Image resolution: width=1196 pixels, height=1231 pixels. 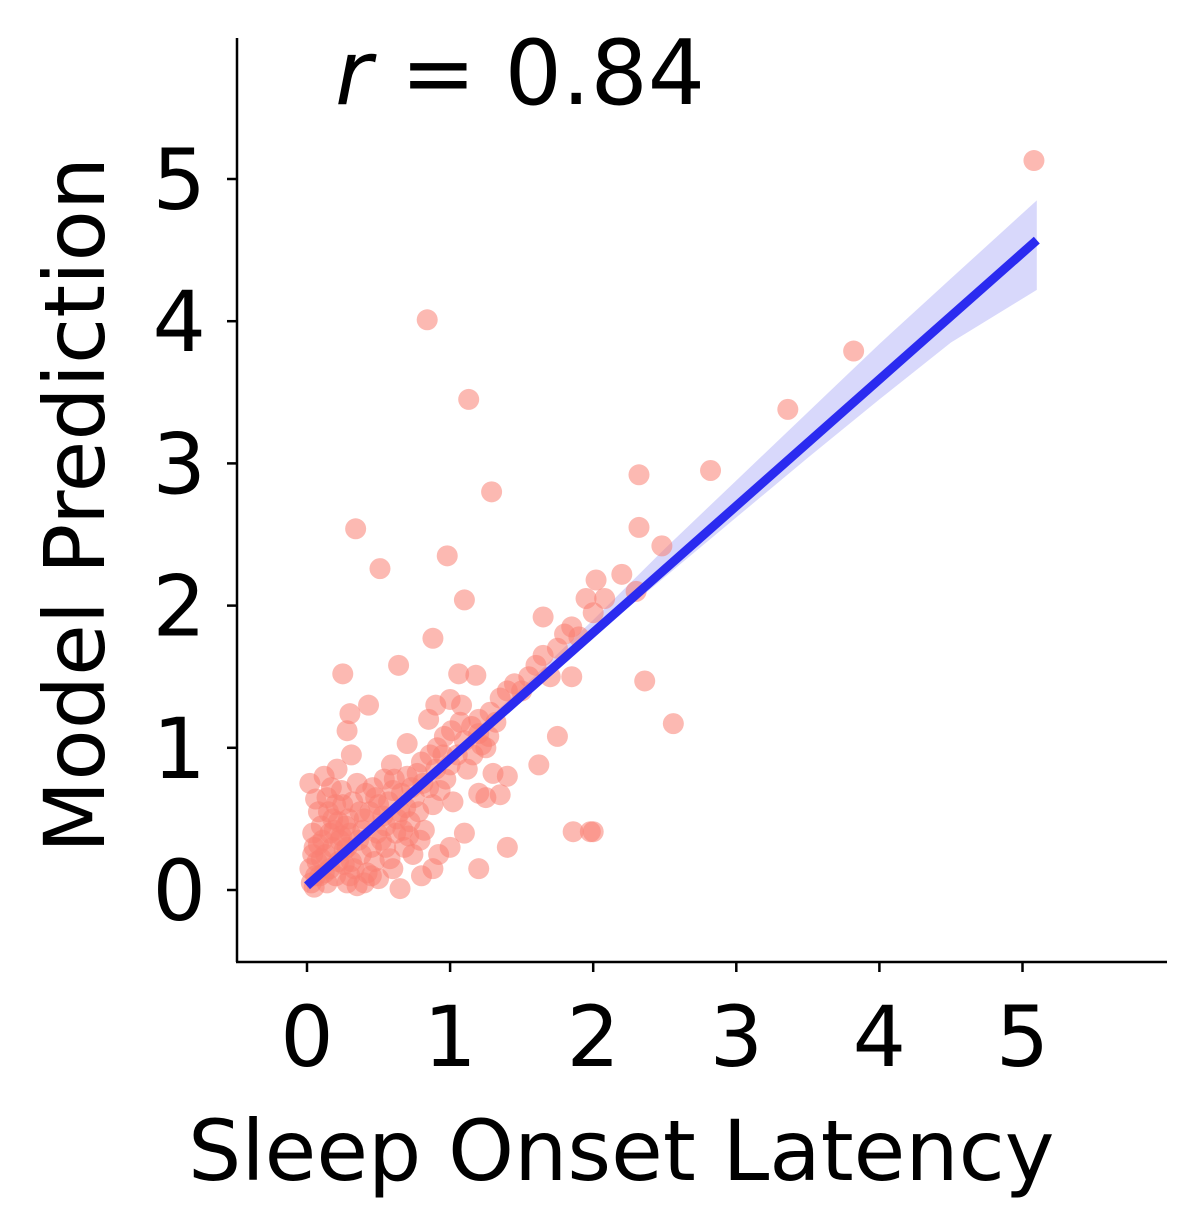 What do you see at coordinates (621, 1151) in the screenshot?
I see `x-axis-title: Sleep Onset Latency` at bounding box center [621, 1151].